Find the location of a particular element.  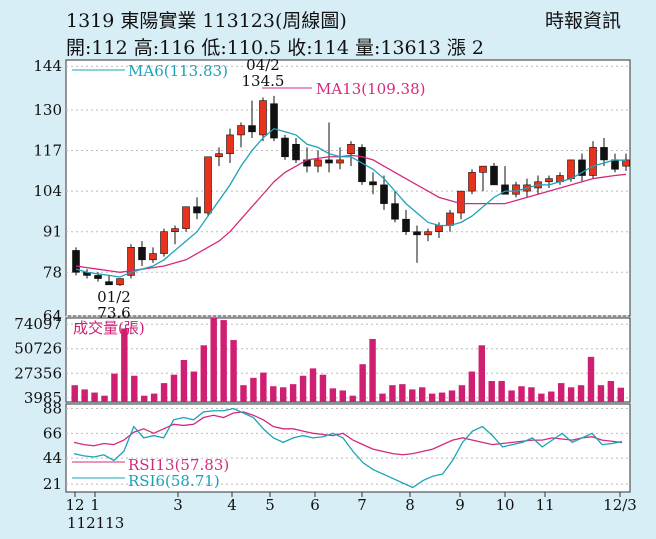

price-ytick-label: 64 is located at coordinates (52, 316).